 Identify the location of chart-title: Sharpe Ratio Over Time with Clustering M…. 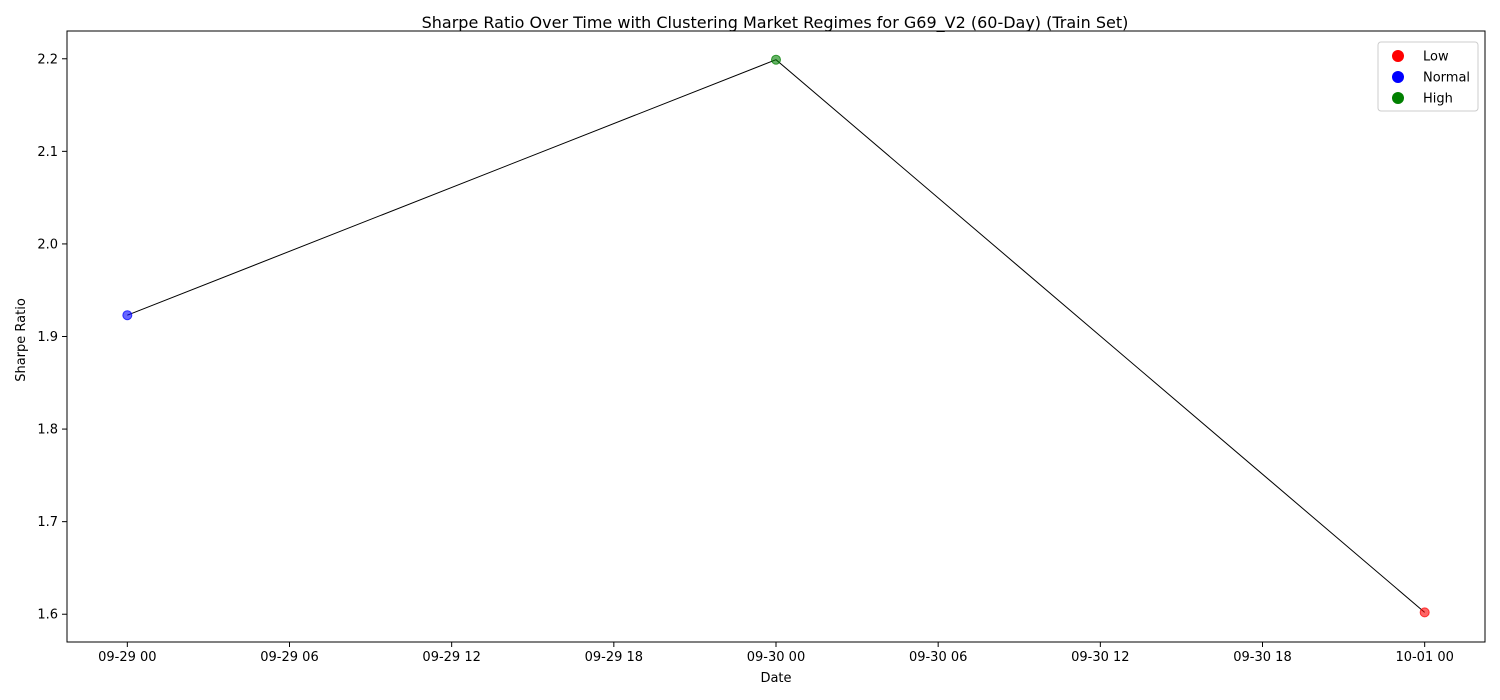
(775, 23).